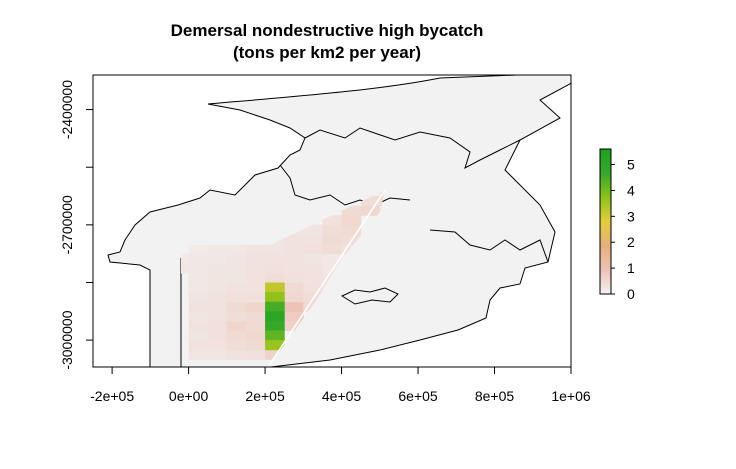  What do you see at coordinates (189, 396) in the screenshot?
I see `x-tick-label: 0e+00` at bounding box center [189, 396].